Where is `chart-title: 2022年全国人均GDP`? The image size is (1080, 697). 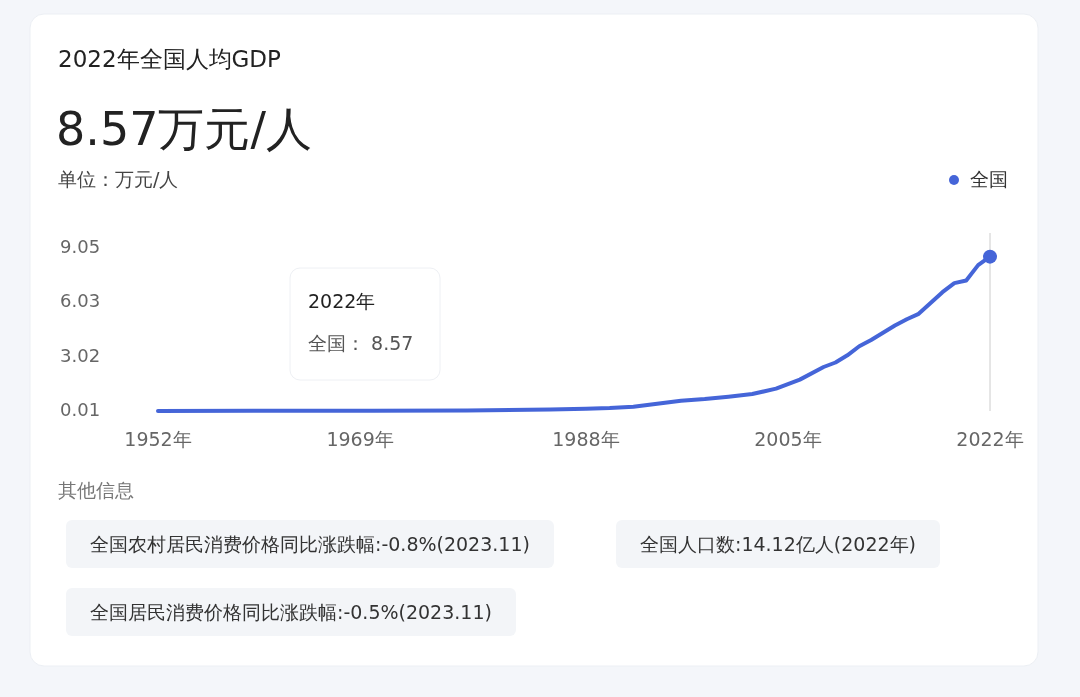
chart-title: 2022年全国人均GDP is located at coordinates (170, 59).